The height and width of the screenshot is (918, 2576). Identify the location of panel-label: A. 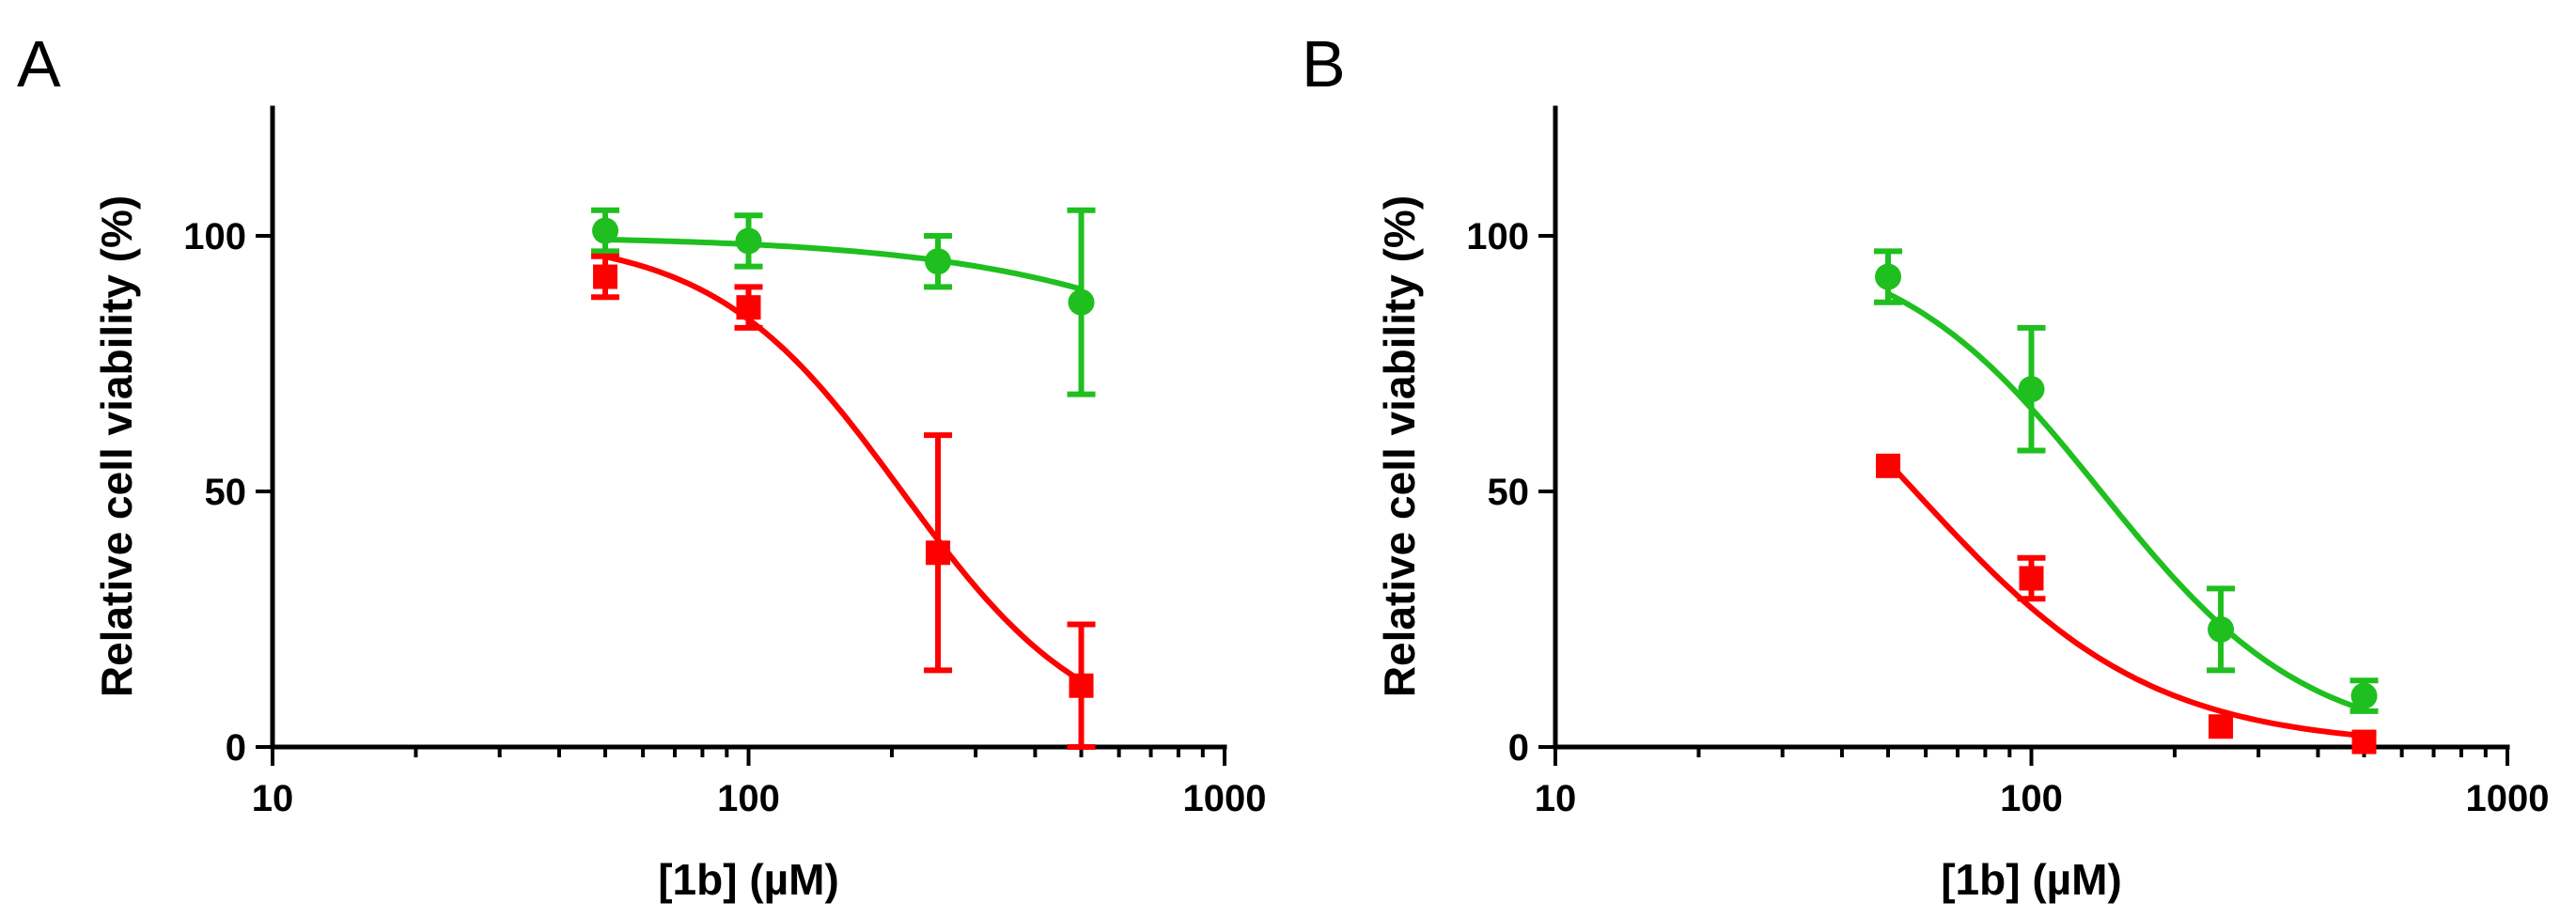
(39, 64).